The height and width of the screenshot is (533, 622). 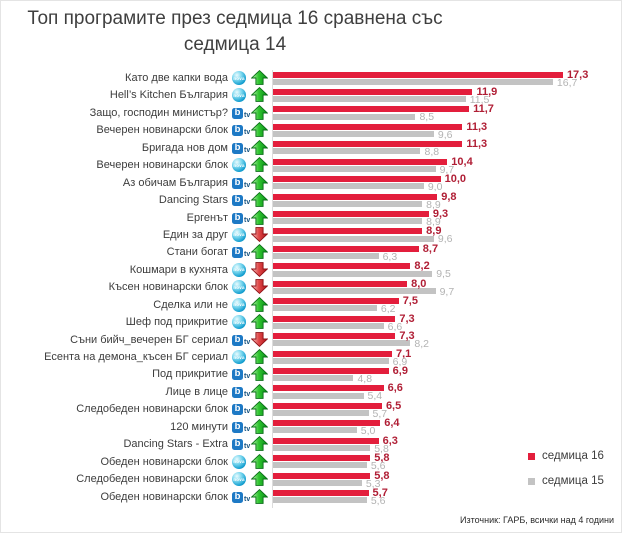 I want to click on program-label: Съни бийч_вечерен БГ сериал, so click(x=149, y=339).